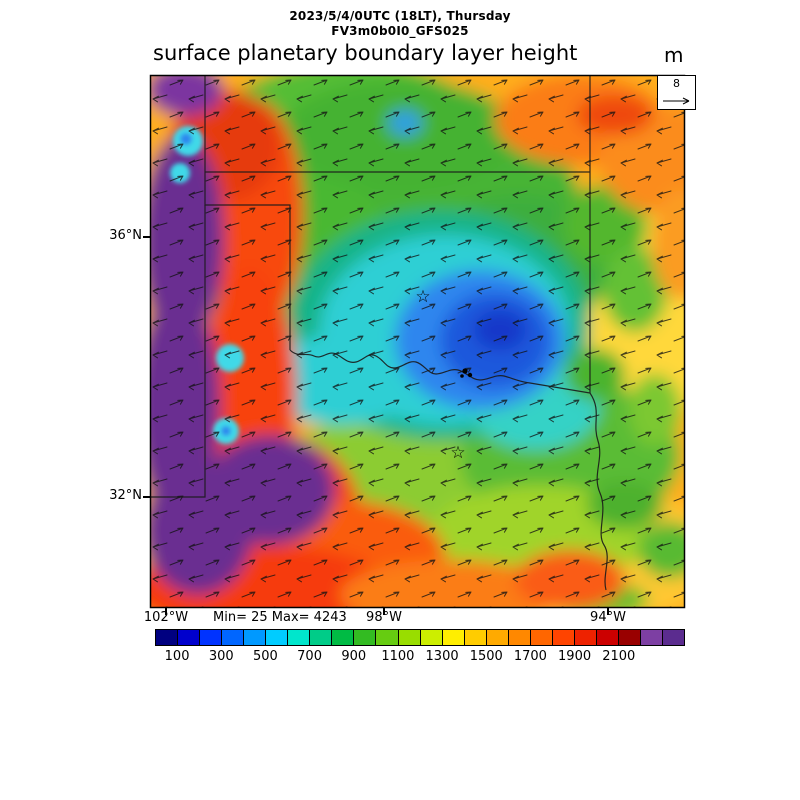  Describe the element at coordinates (676, 101) in the screenshot. I see `reference-arrow-icon` at that location.